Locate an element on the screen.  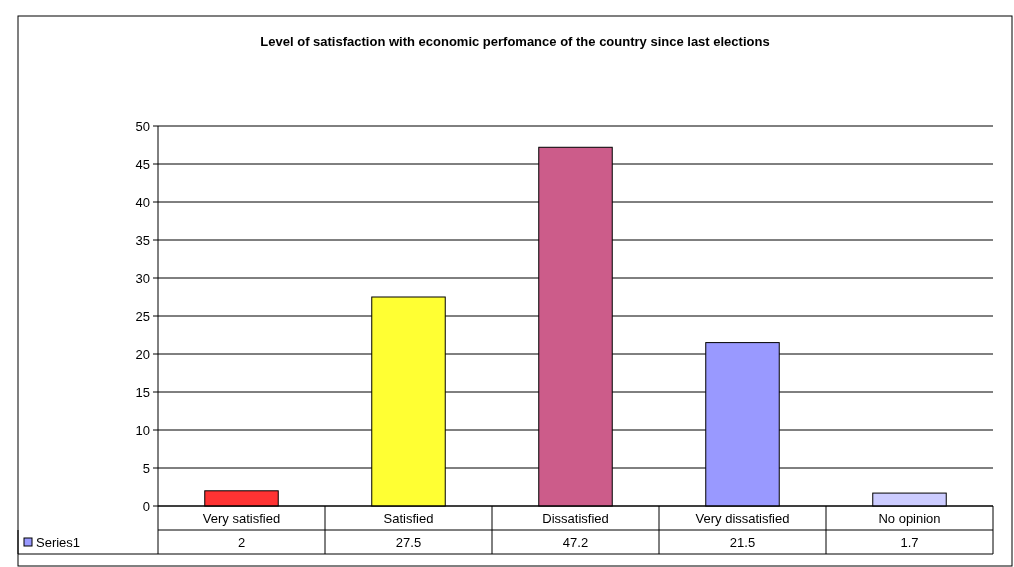
x-tick-label: No opinion is located at coordinates (909, 518).